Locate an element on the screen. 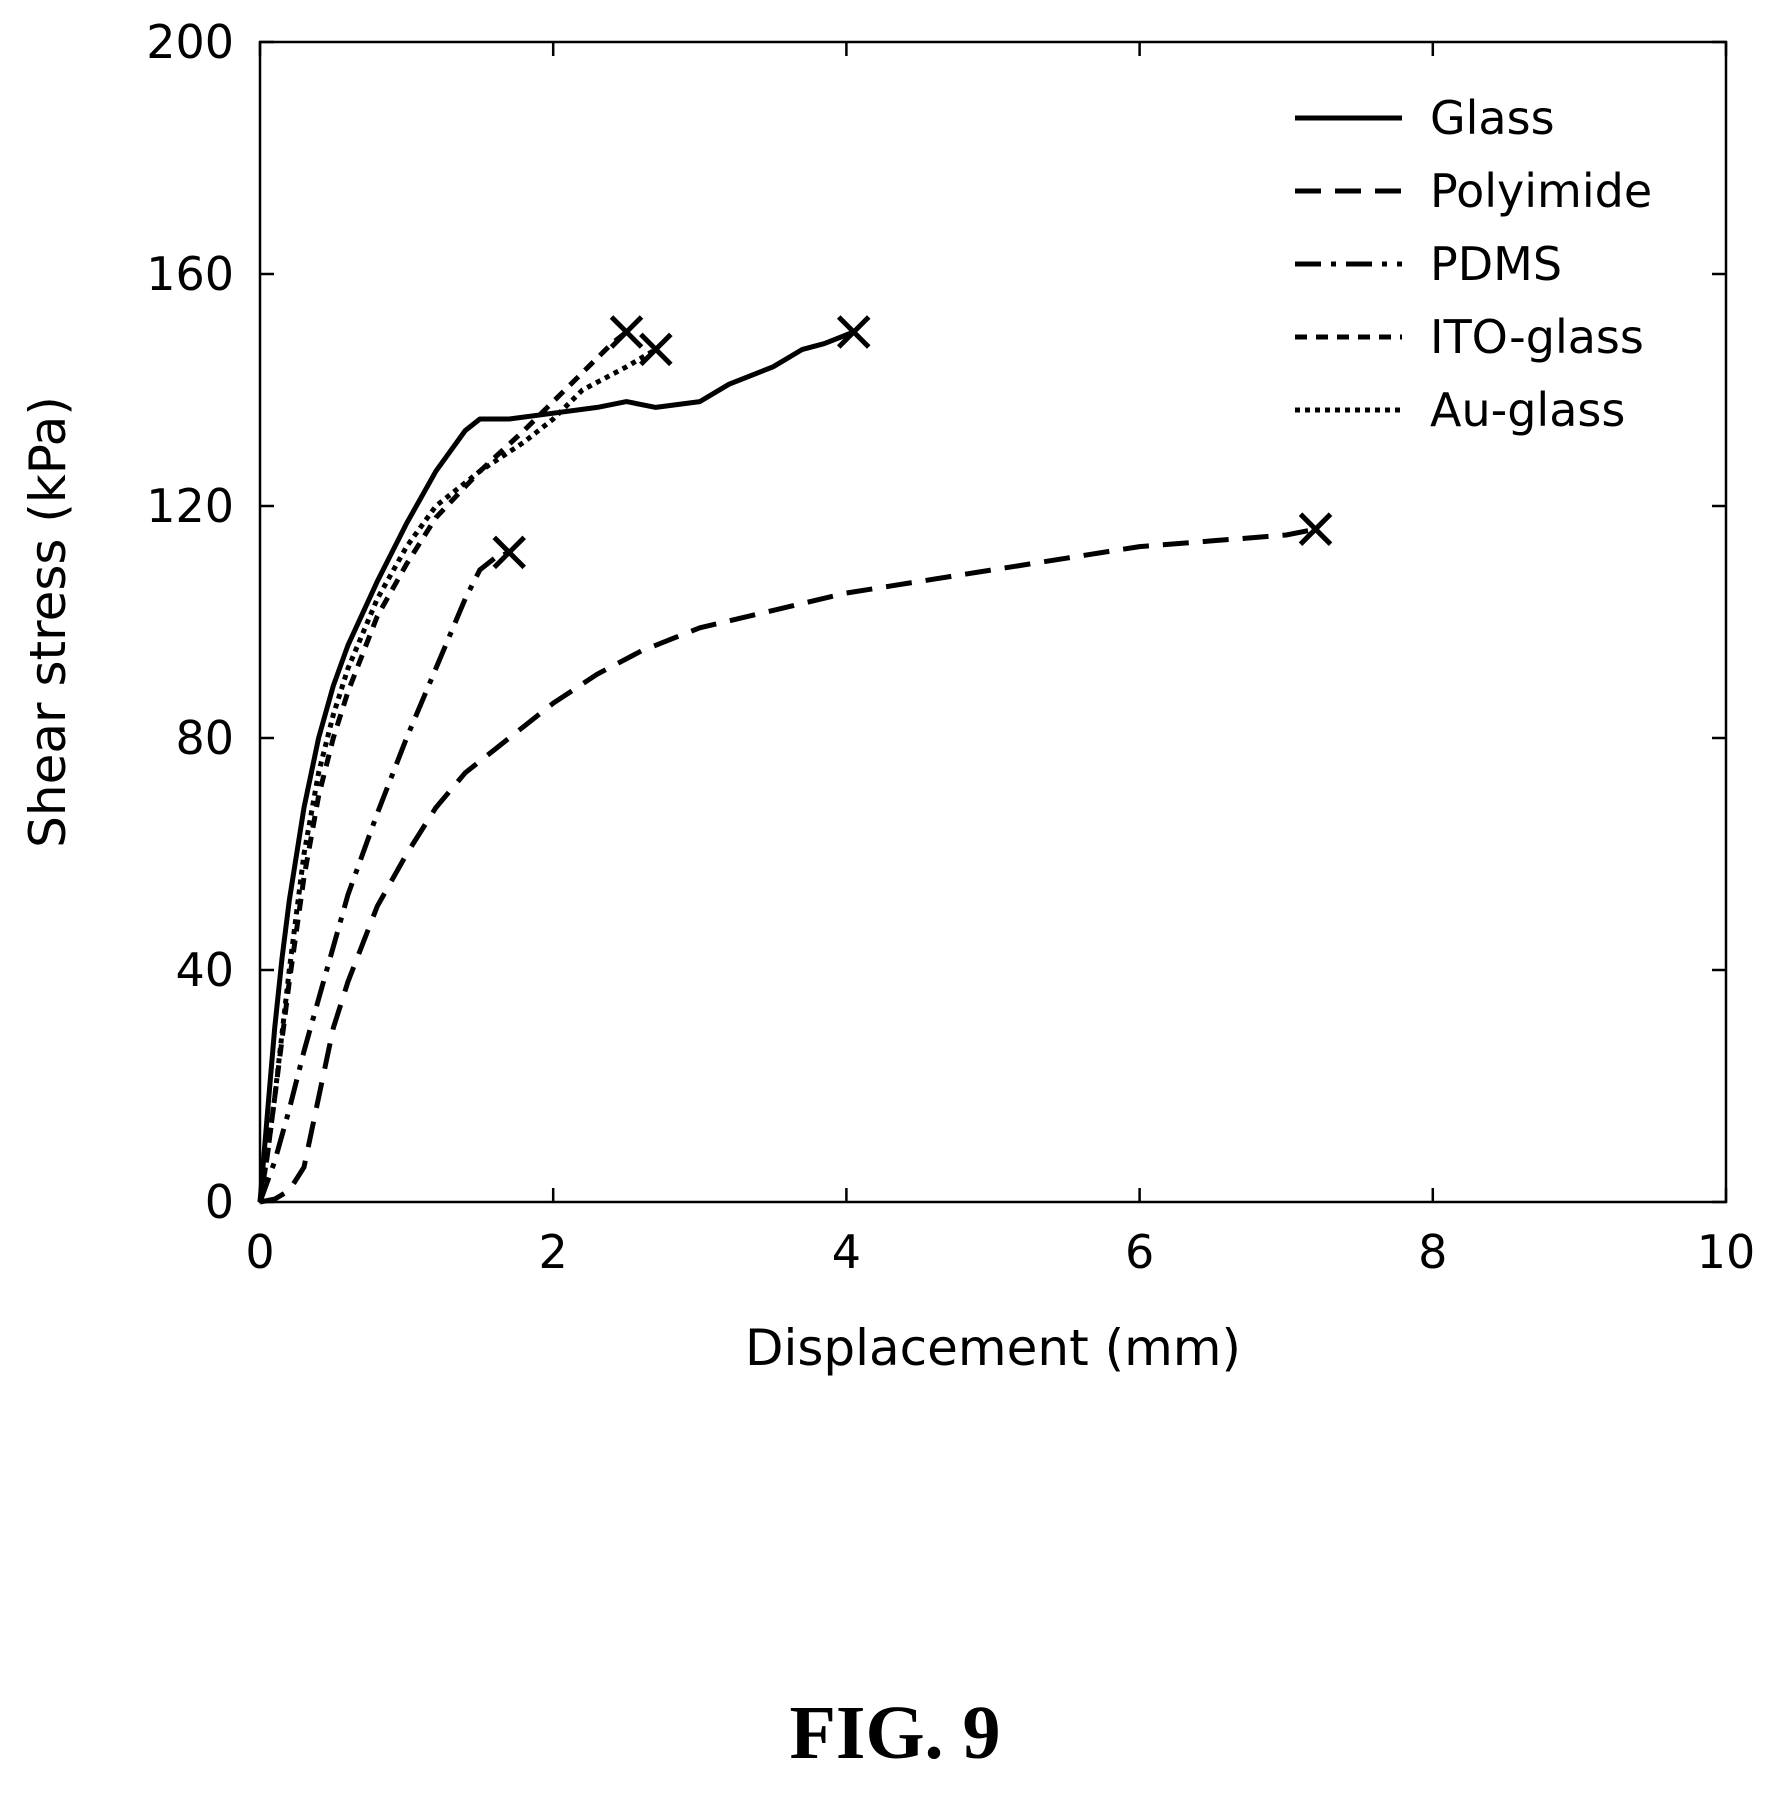 The width and height of the screenshot is (1790, 1811). failure-marker-glass is located at coordinates (853, 332).